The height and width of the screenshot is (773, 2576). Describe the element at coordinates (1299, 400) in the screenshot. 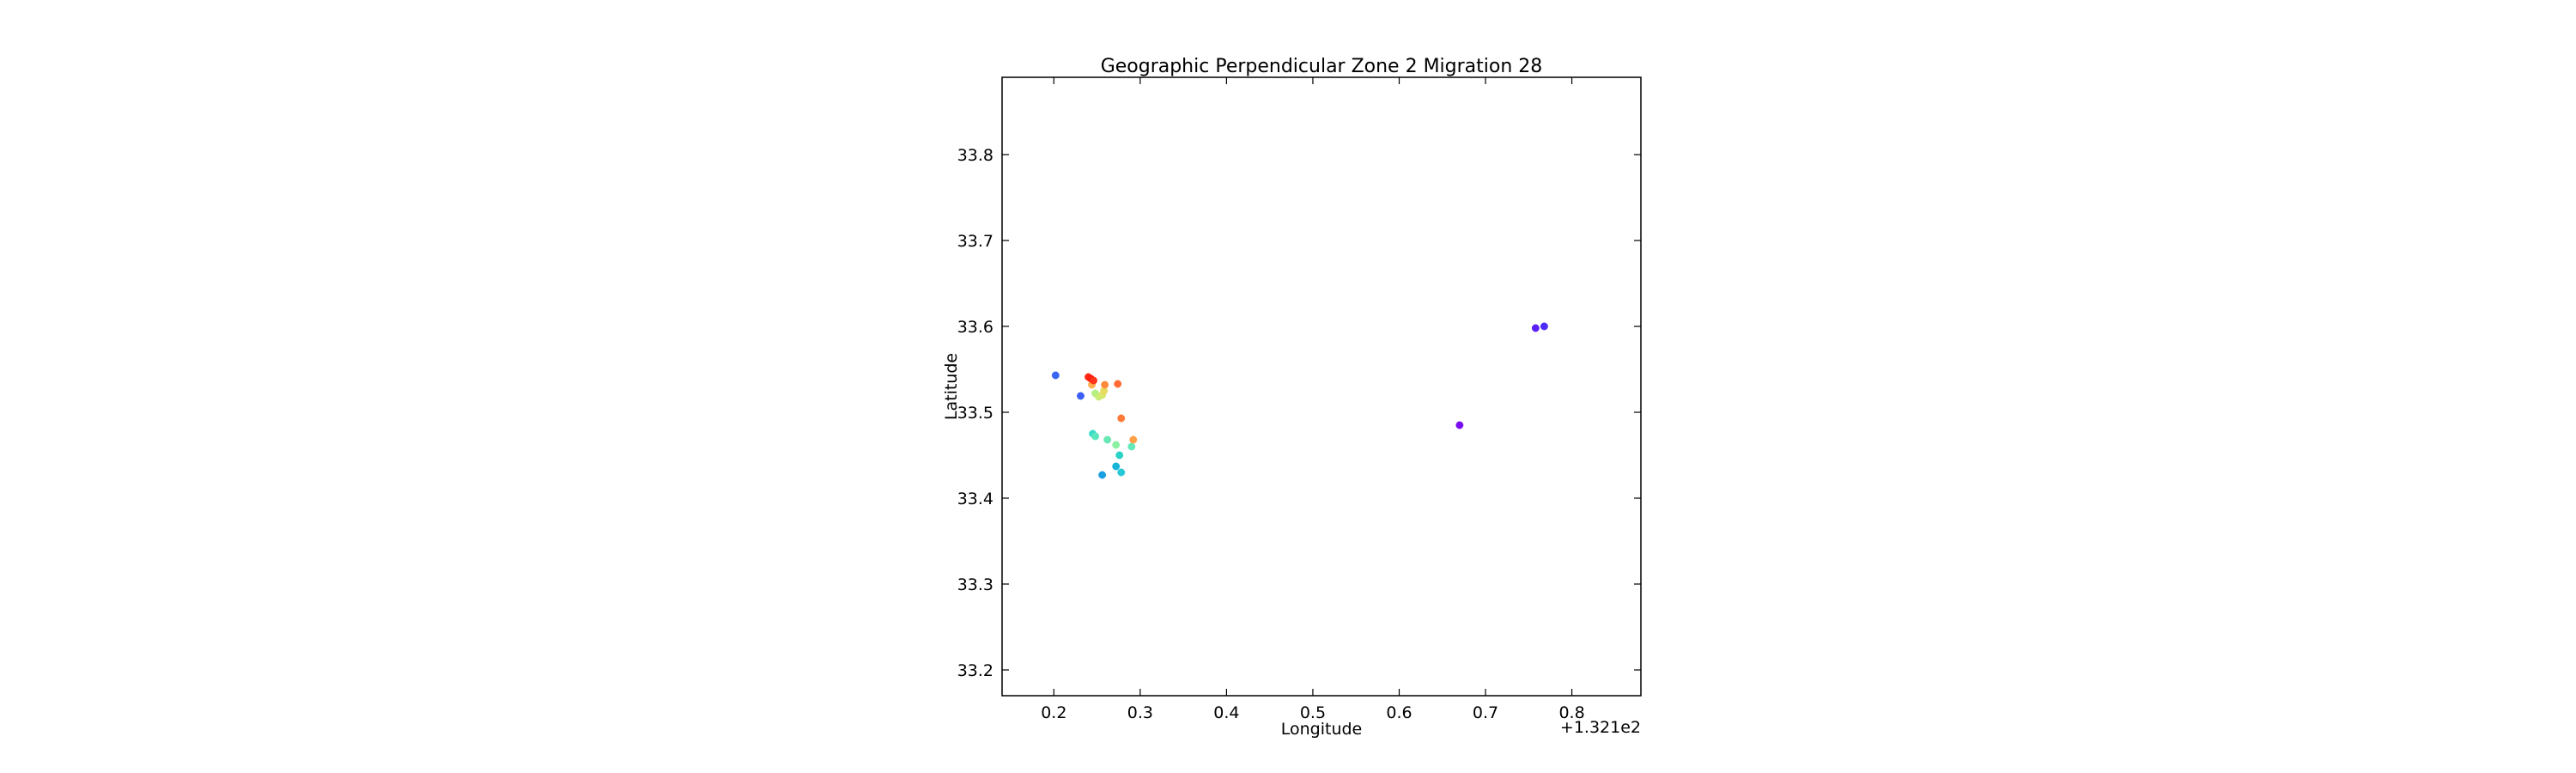

I see `data-points` at that location.